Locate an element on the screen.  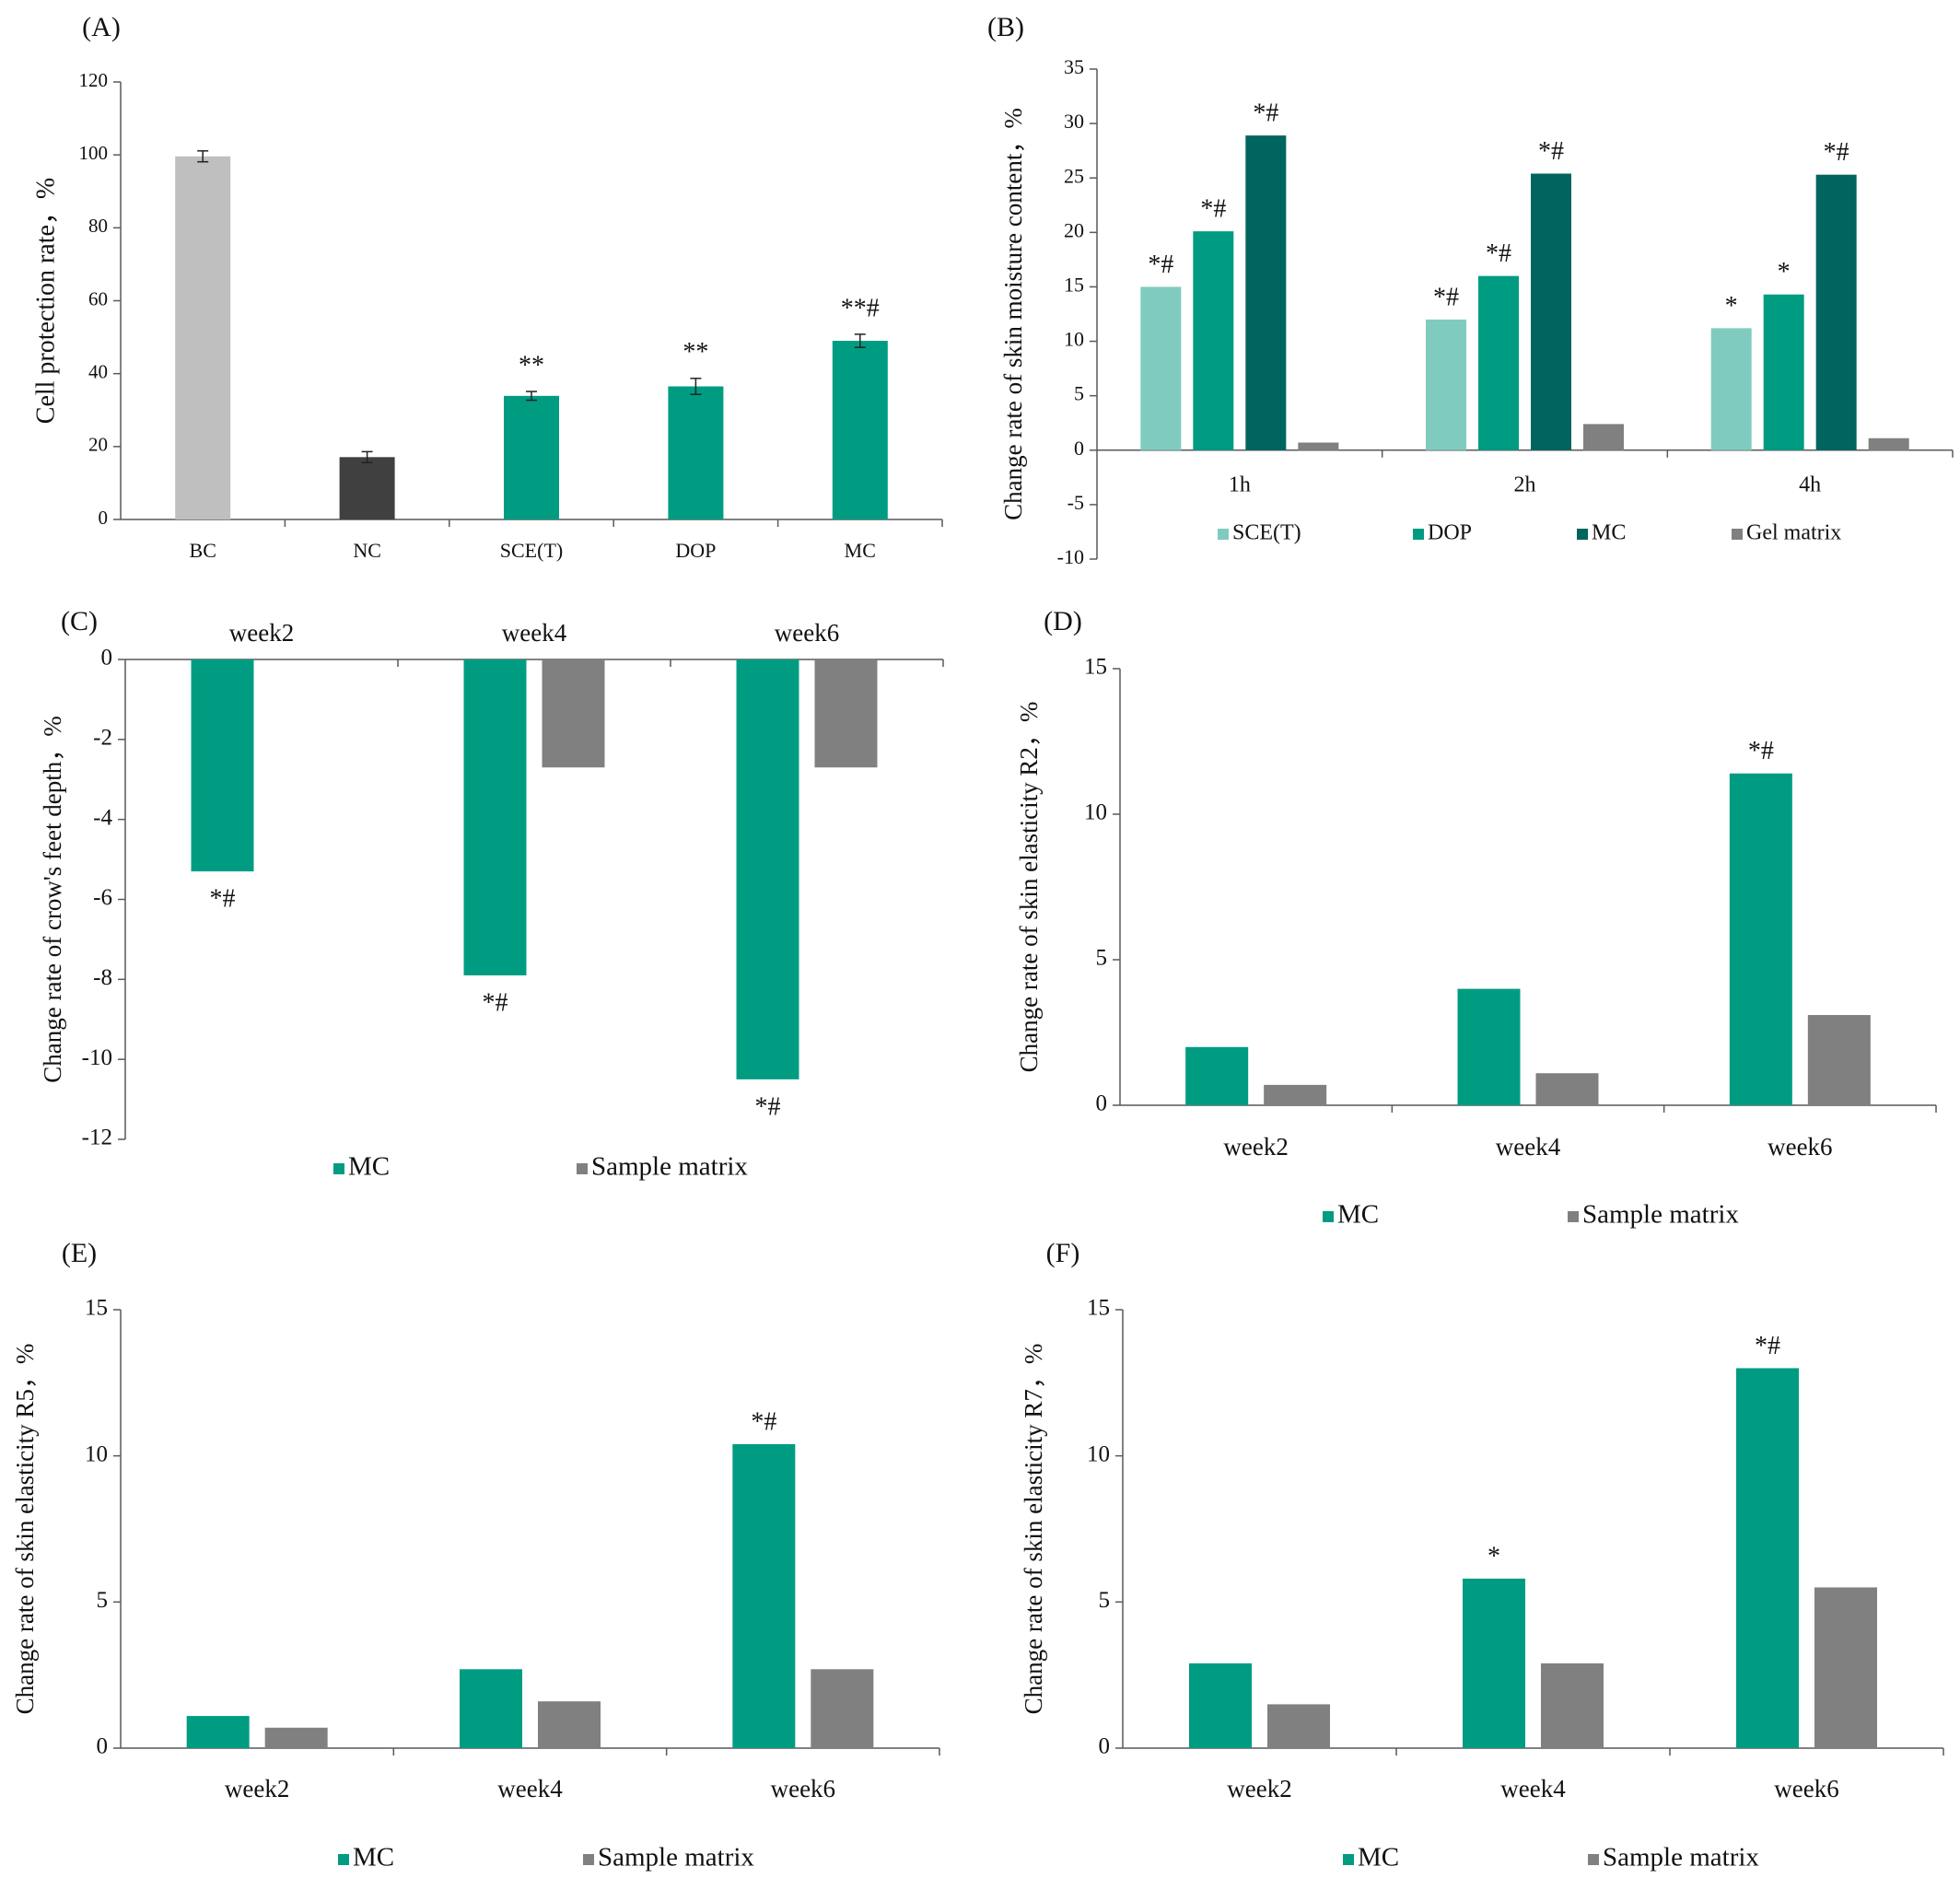
y-tick-label: 60 is located at coordinates (98, 298).